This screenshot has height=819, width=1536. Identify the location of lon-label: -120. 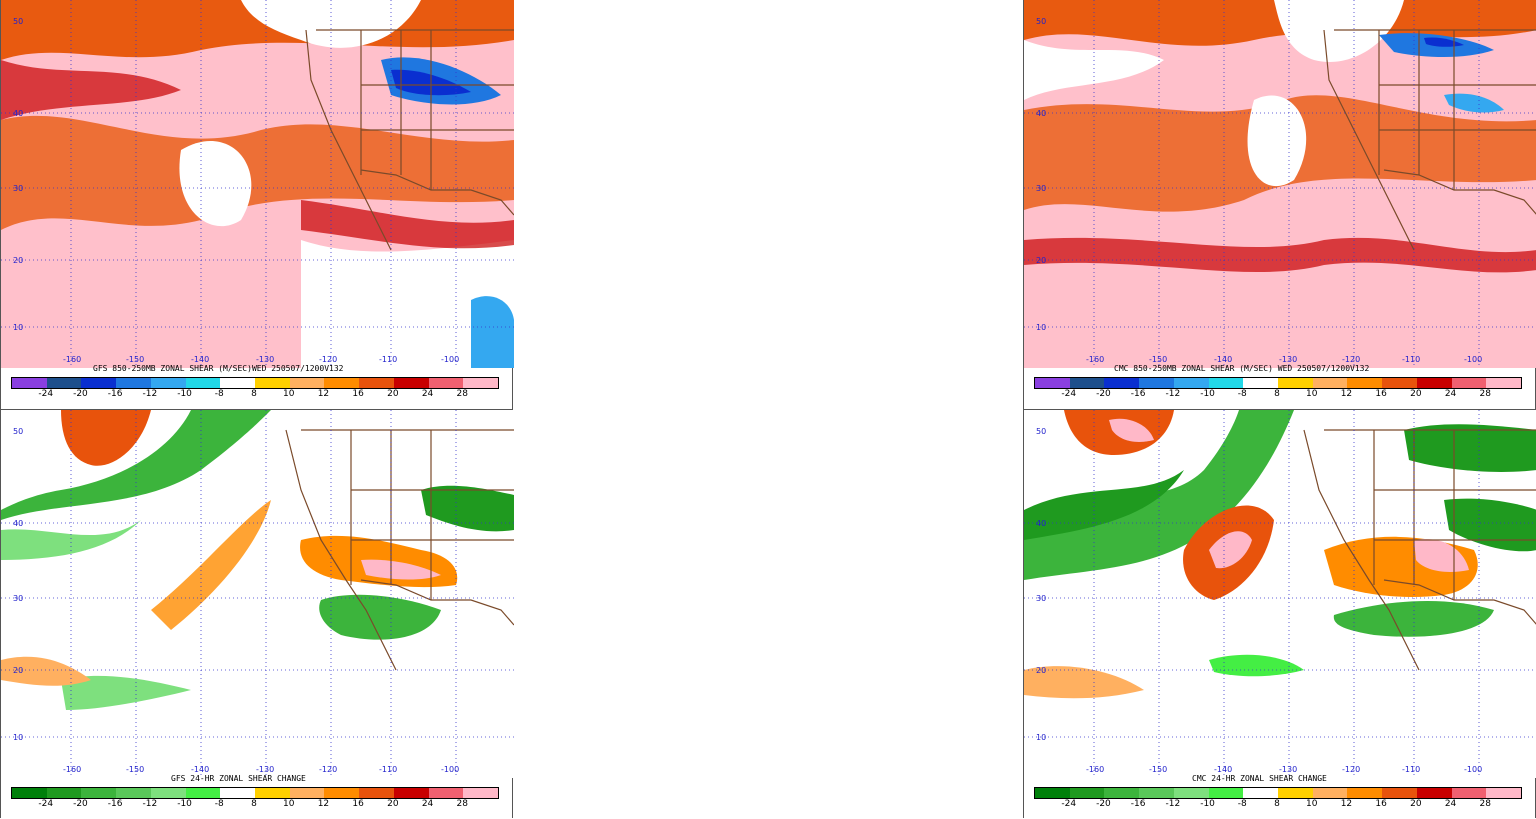
(1351, 359).